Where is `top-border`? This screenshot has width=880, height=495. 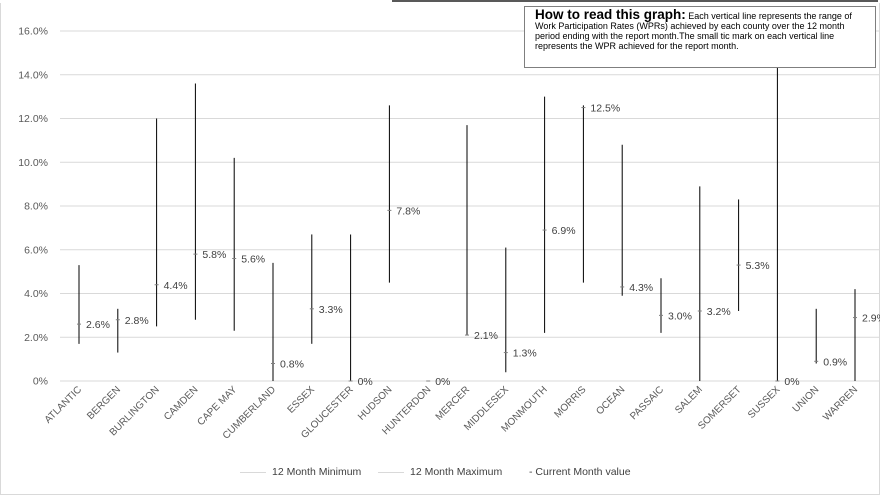
top-border is located at coordinates (440, 1).